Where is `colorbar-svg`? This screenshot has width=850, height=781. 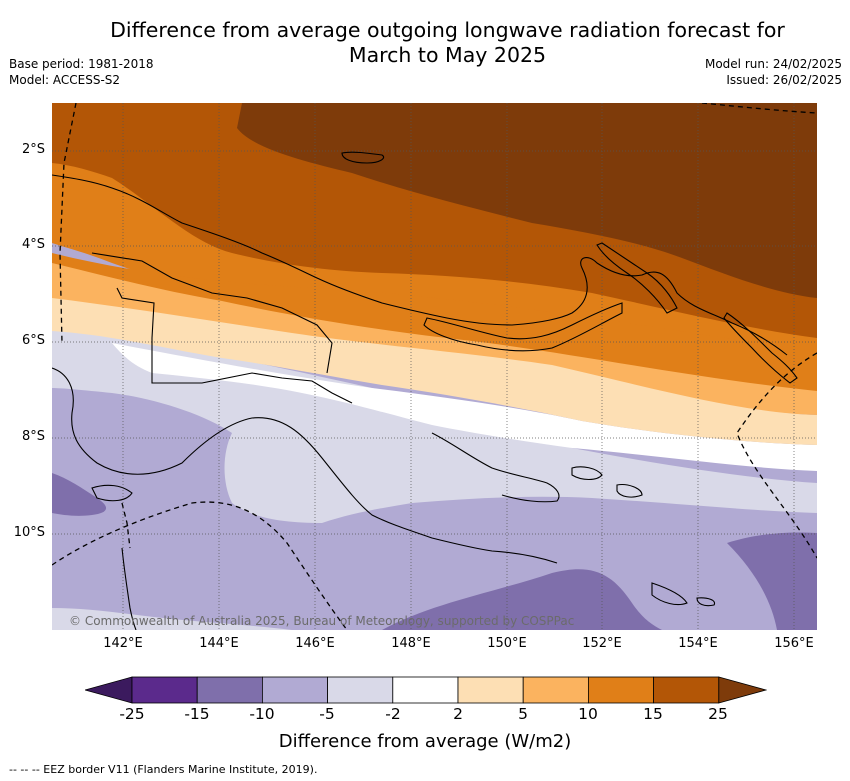
colorbar-svg is located at coordinates (425, 690).